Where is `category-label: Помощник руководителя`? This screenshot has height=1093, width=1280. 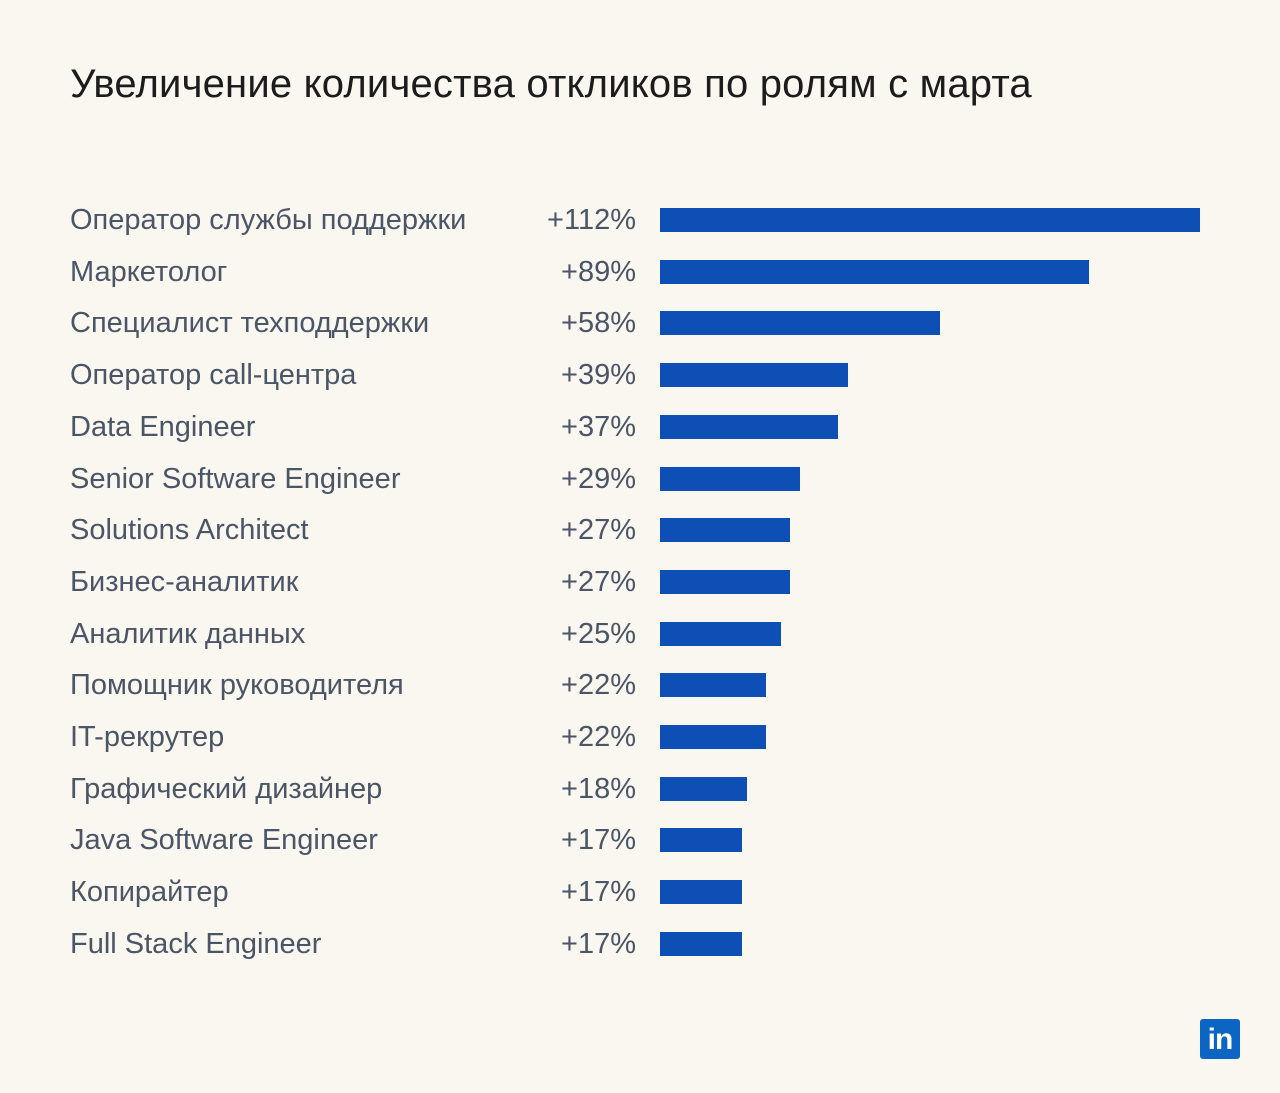 category-label: Помощник руководителя is located at coordinates (237, 685).